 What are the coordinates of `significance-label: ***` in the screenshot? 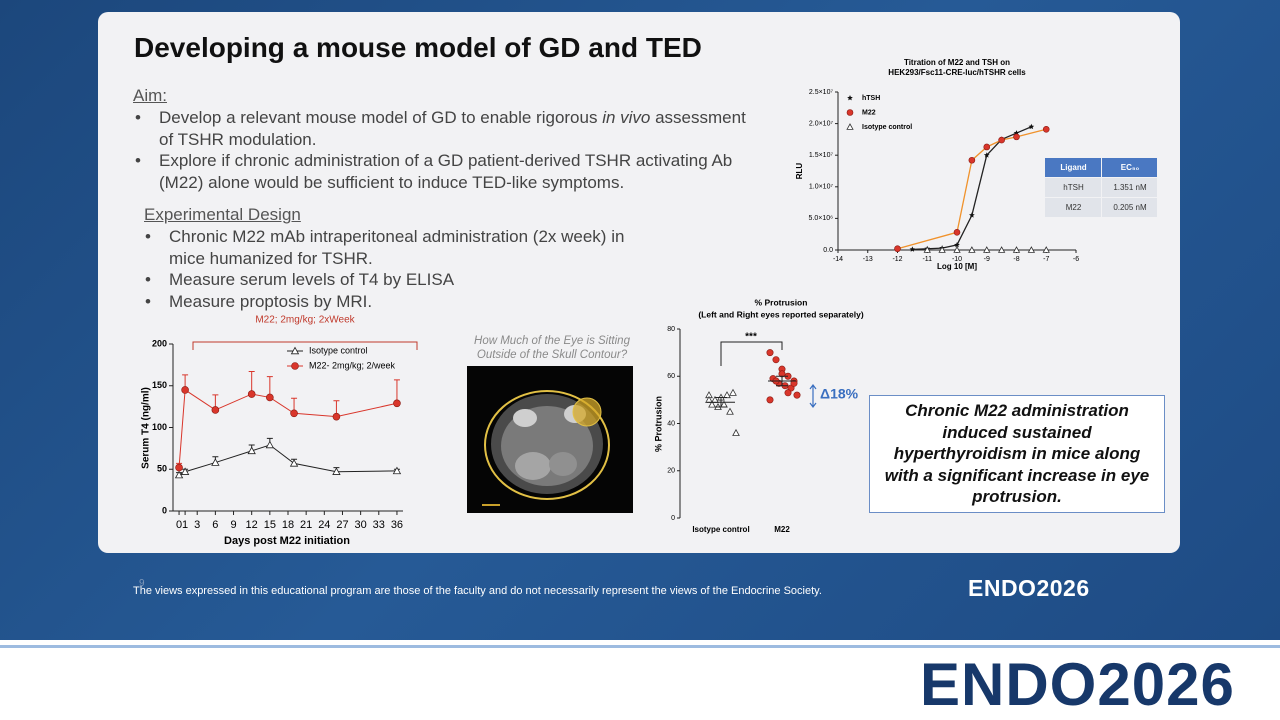 It's located at (751, 337).